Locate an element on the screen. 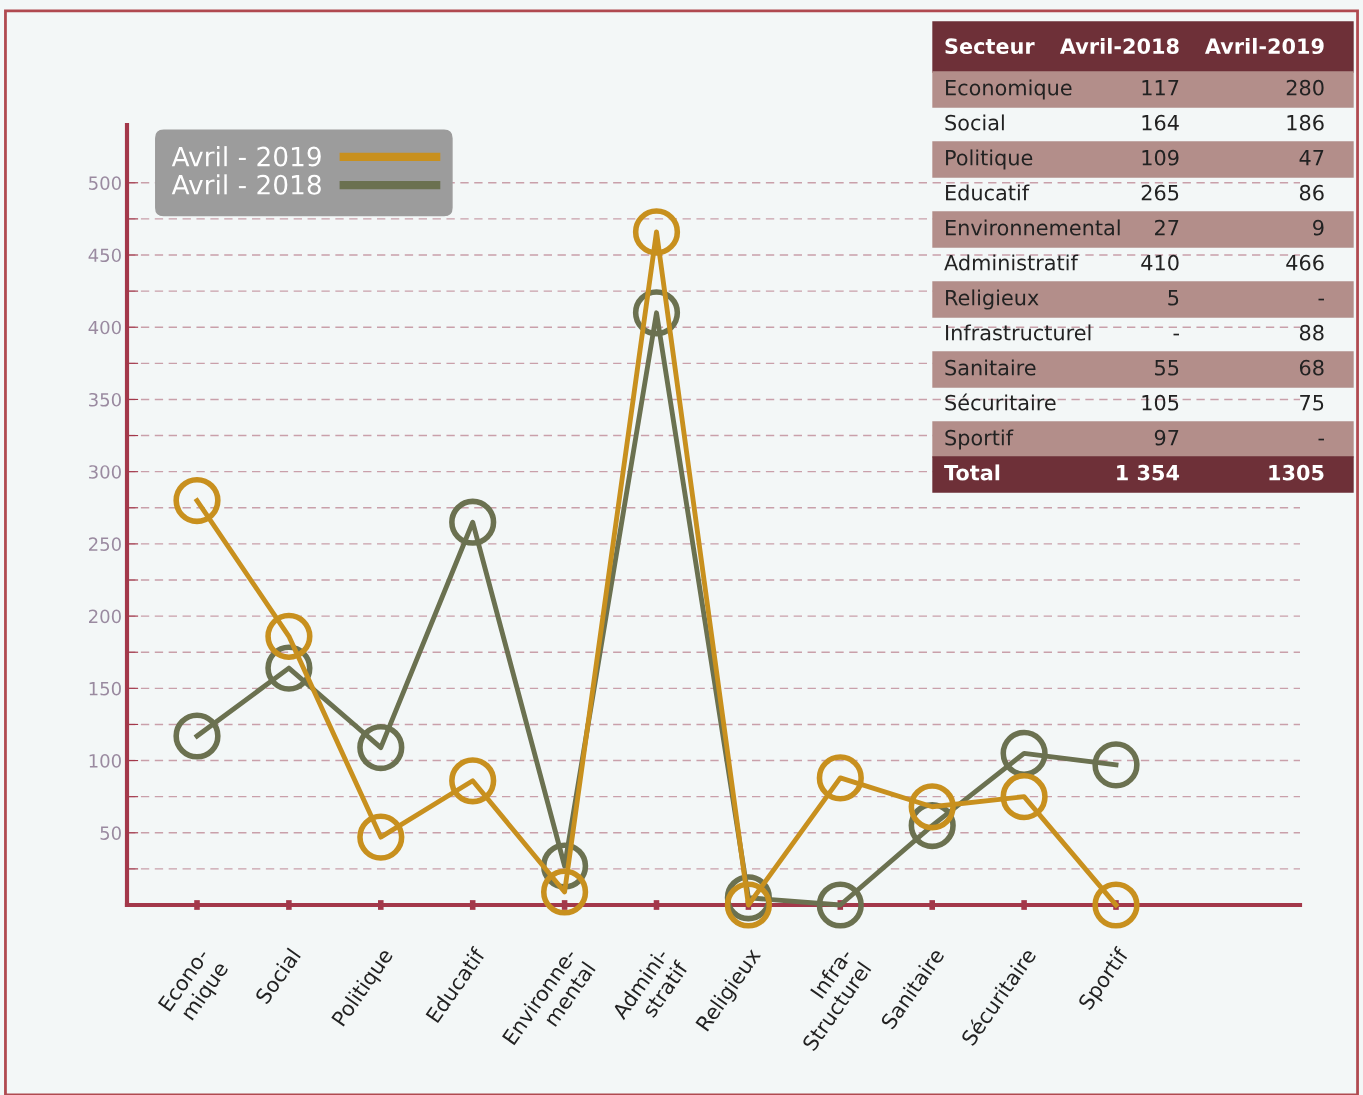 The image size is (1363, 1095). text: 186 is located at coordinates (1305, 122).